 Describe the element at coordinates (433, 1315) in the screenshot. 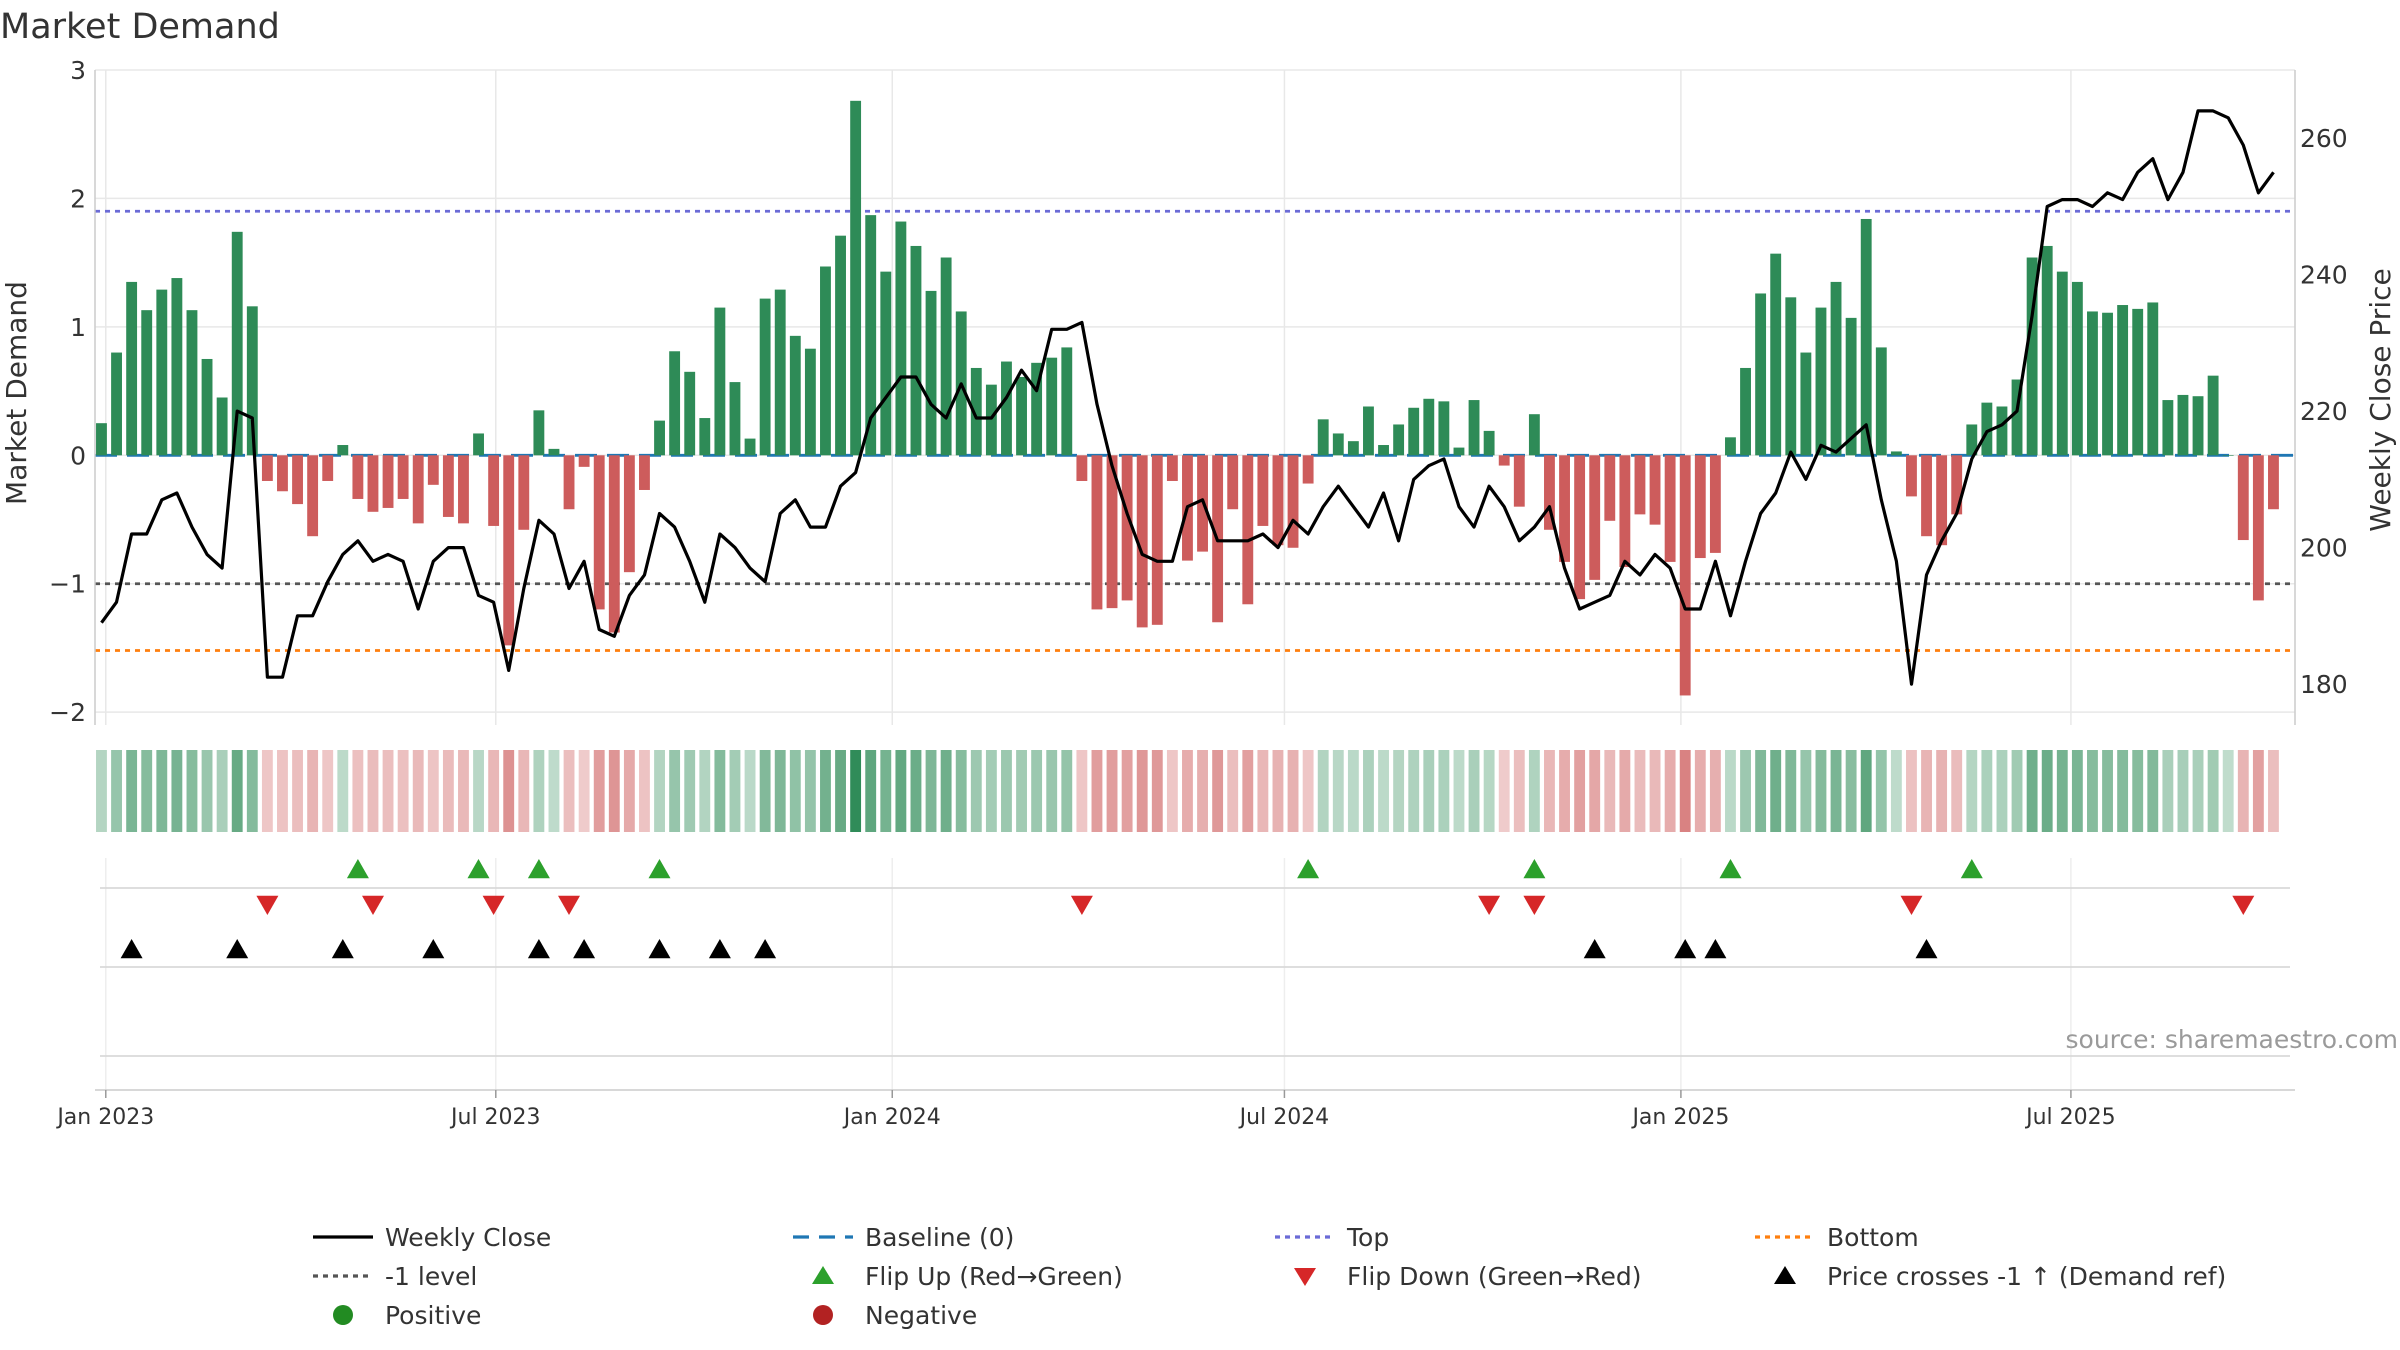

I see `legend-label: Positive` at that location.